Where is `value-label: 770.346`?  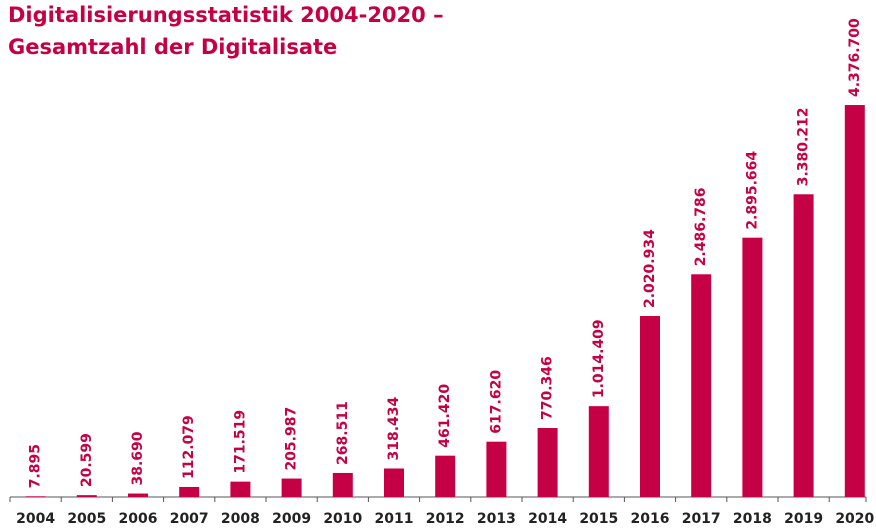
value-label: 770.346 is located at coordinates (548, 388).